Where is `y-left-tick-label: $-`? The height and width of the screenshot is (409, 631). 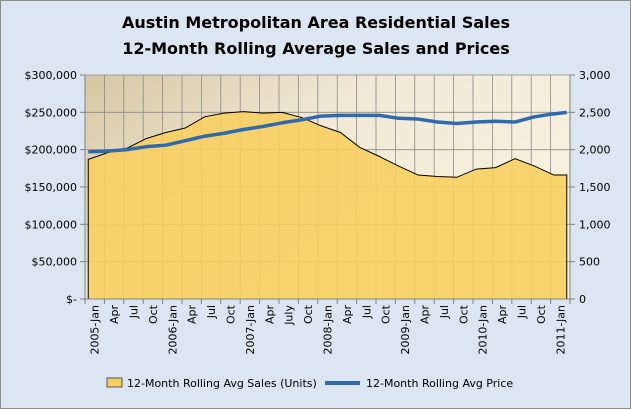
y-left-tick-label: $- is located at coordinates (71, 299).